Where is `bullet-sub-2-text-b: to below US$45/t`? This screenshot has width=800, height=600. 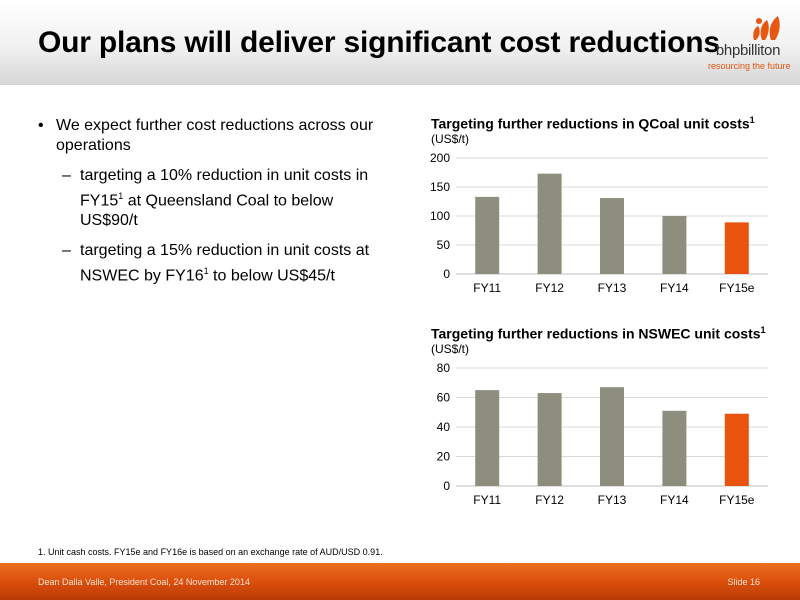 bullet-sub-2-text-b: to below US$45/t is located at coordinates (271, 276).